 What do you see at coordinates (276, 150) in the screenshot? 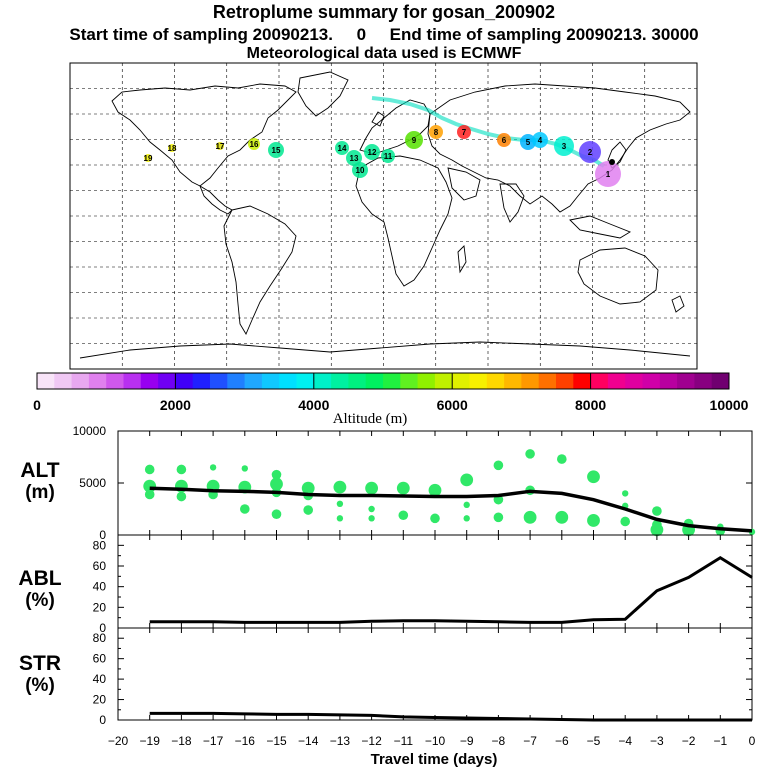
I see `plume-cluster: 15` at bounding box center [276, 150].